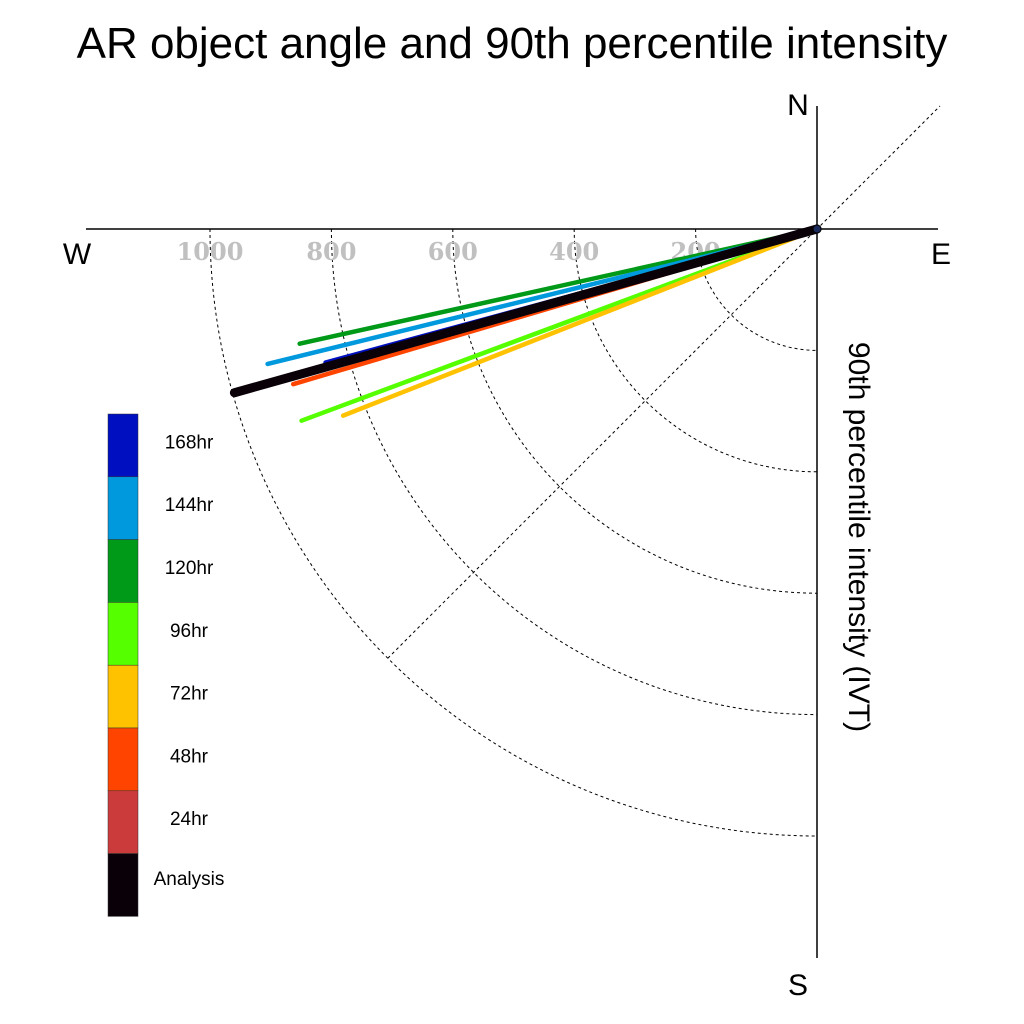  What do you see at coordinates (123, 571) in the screenshot?
I see `legend-swatch-120hr` at bounding box center [123, 571].